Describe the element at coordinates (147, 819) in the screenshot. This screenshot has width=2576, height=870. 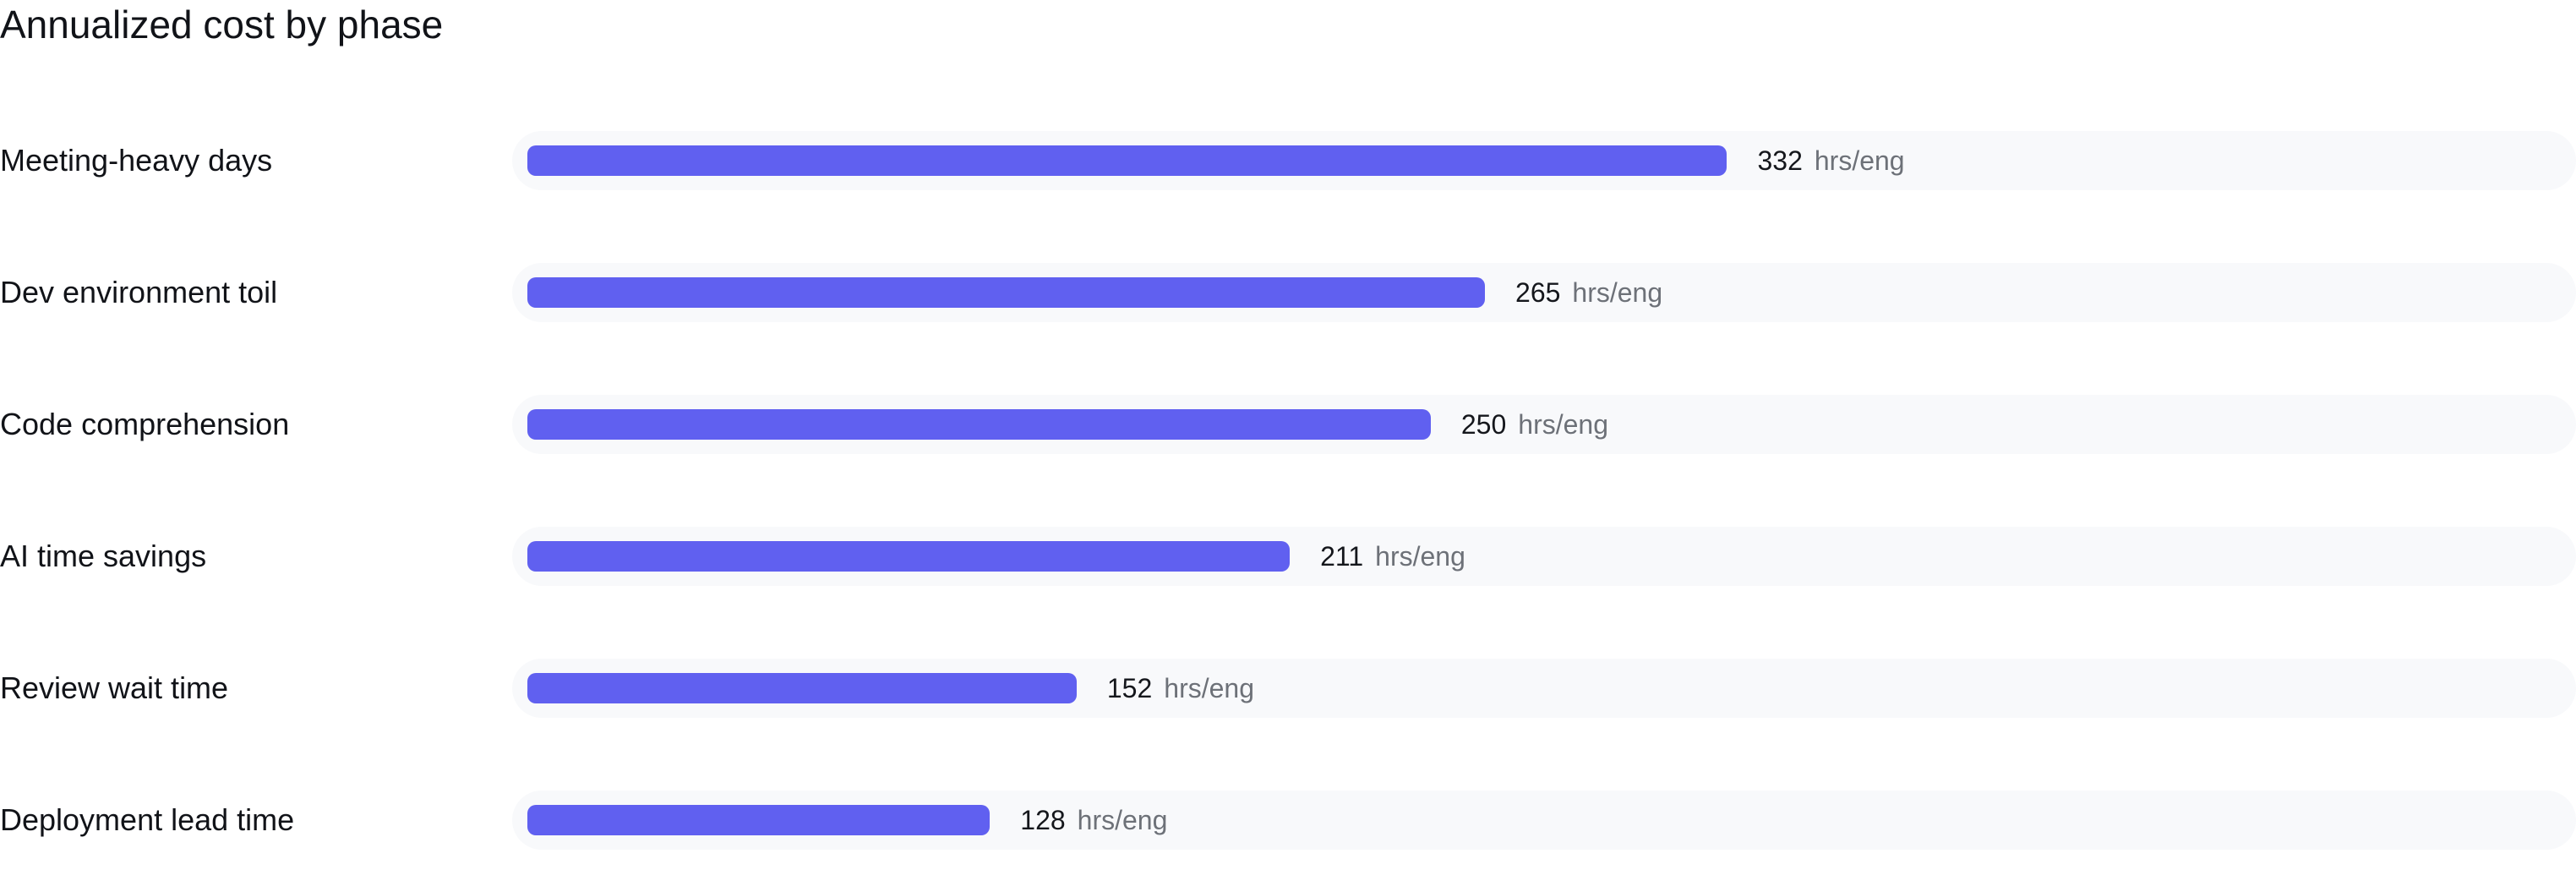
I see `category-label: Deployment lead time` at that location.